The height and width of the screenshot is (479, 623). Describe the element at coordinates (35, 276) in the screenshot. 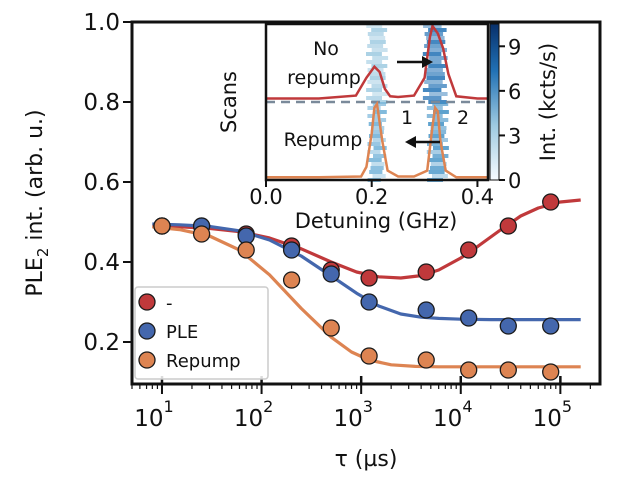

I see `y-axis-title-main: PLE` at that location.